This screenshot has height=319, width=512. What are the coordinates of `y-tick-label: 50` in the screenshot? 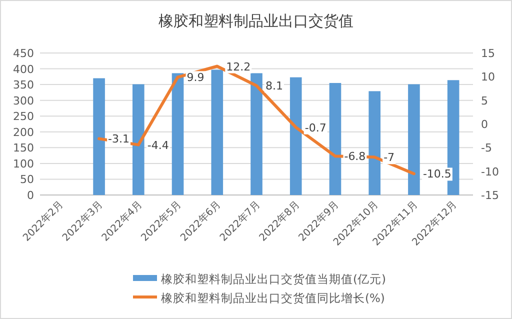 It's located at (27, 179).